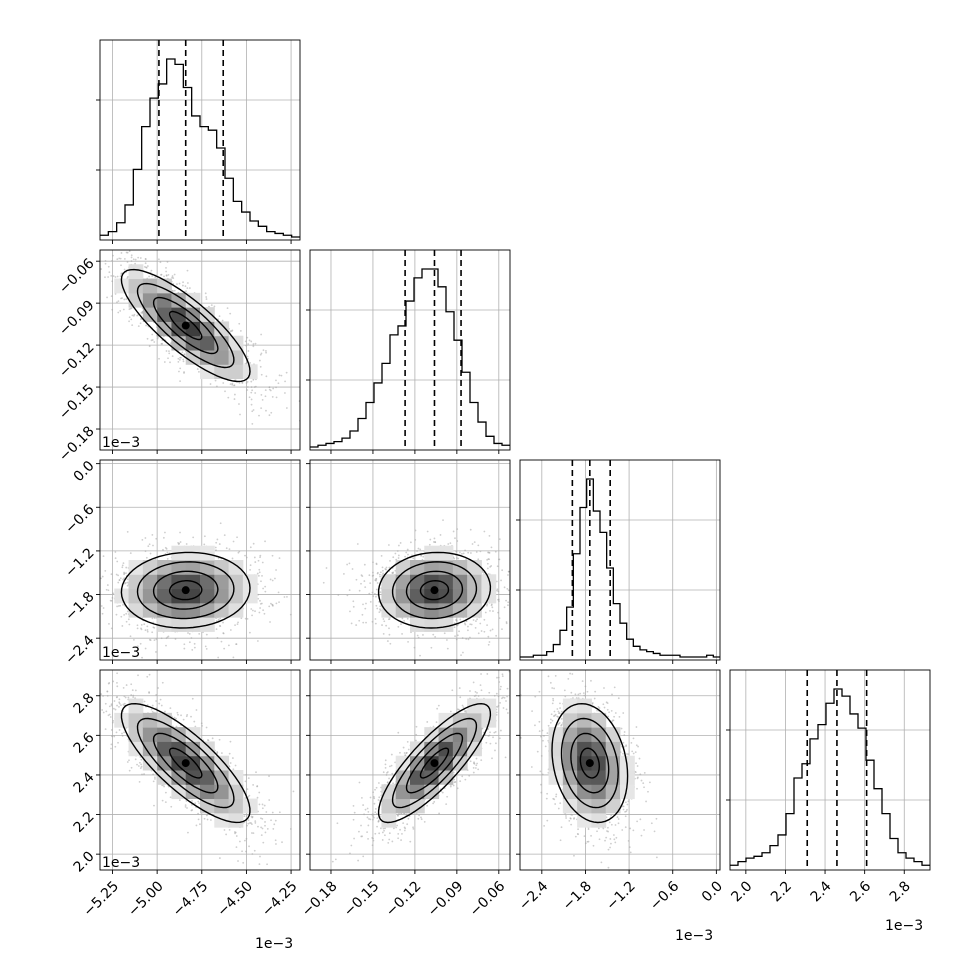 Image resolution: width=970 pixels, height=970 pixels. I want to click on contour-line, so click(185, 590).